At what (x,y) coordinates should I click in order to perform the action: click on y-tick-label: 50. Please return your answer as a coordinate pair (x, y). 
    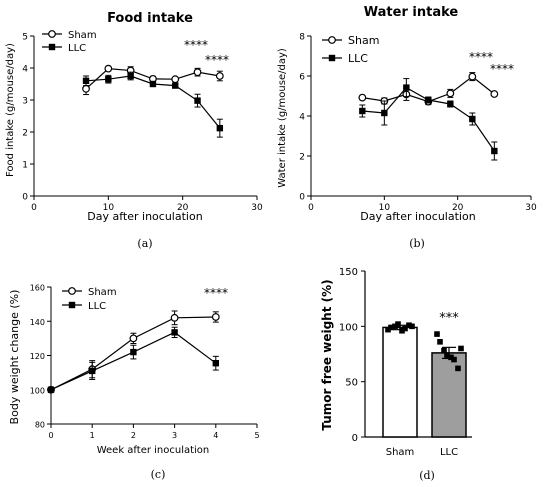
    Looking at the image, I should click on (351, 383).